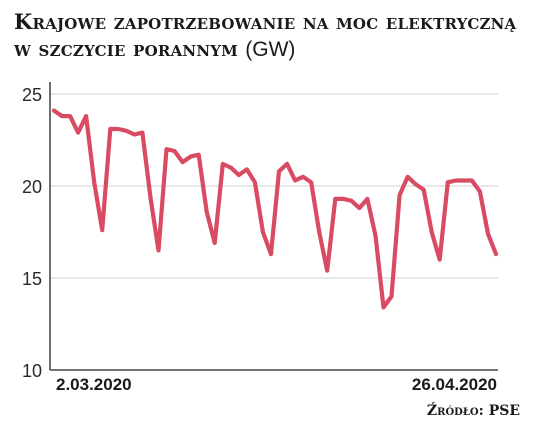  Describe the element at coordinates (270, 49) in the screenshot. I see `chart-unit: (GW)` at that location.